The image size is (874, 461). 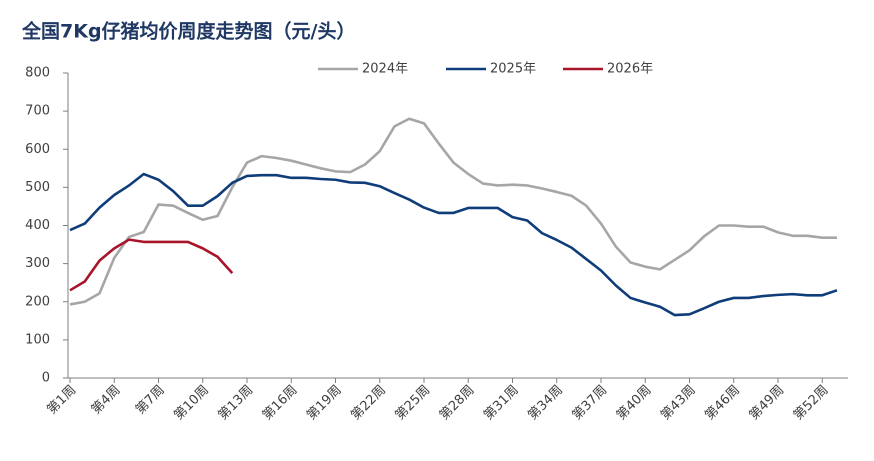 I want to click on x-tick-label: 第37周, so click(x=590, y=403).